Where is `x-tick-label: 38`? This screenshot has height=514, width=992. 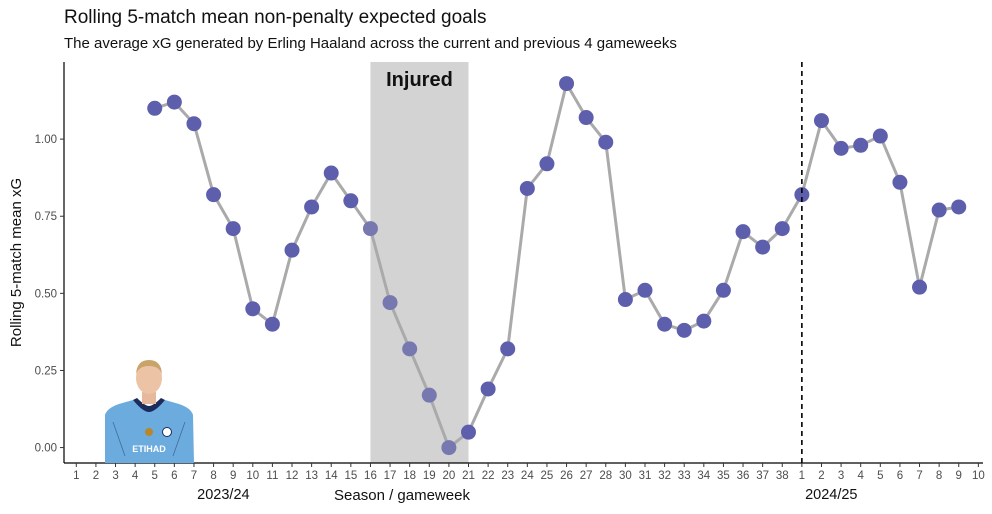
x-tick-label: 38 is located at coordinates (782, 476).